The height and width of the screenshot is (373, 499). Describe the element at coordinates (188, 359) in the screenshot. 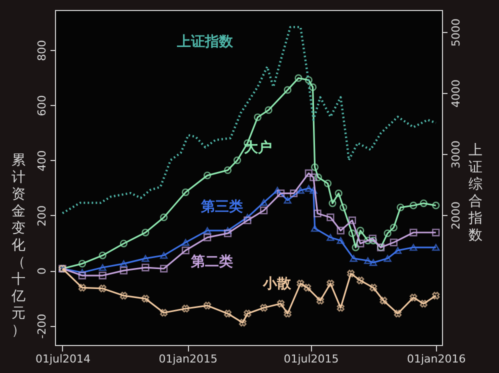

I see `x-tick-label: 01jan2015` at that location.